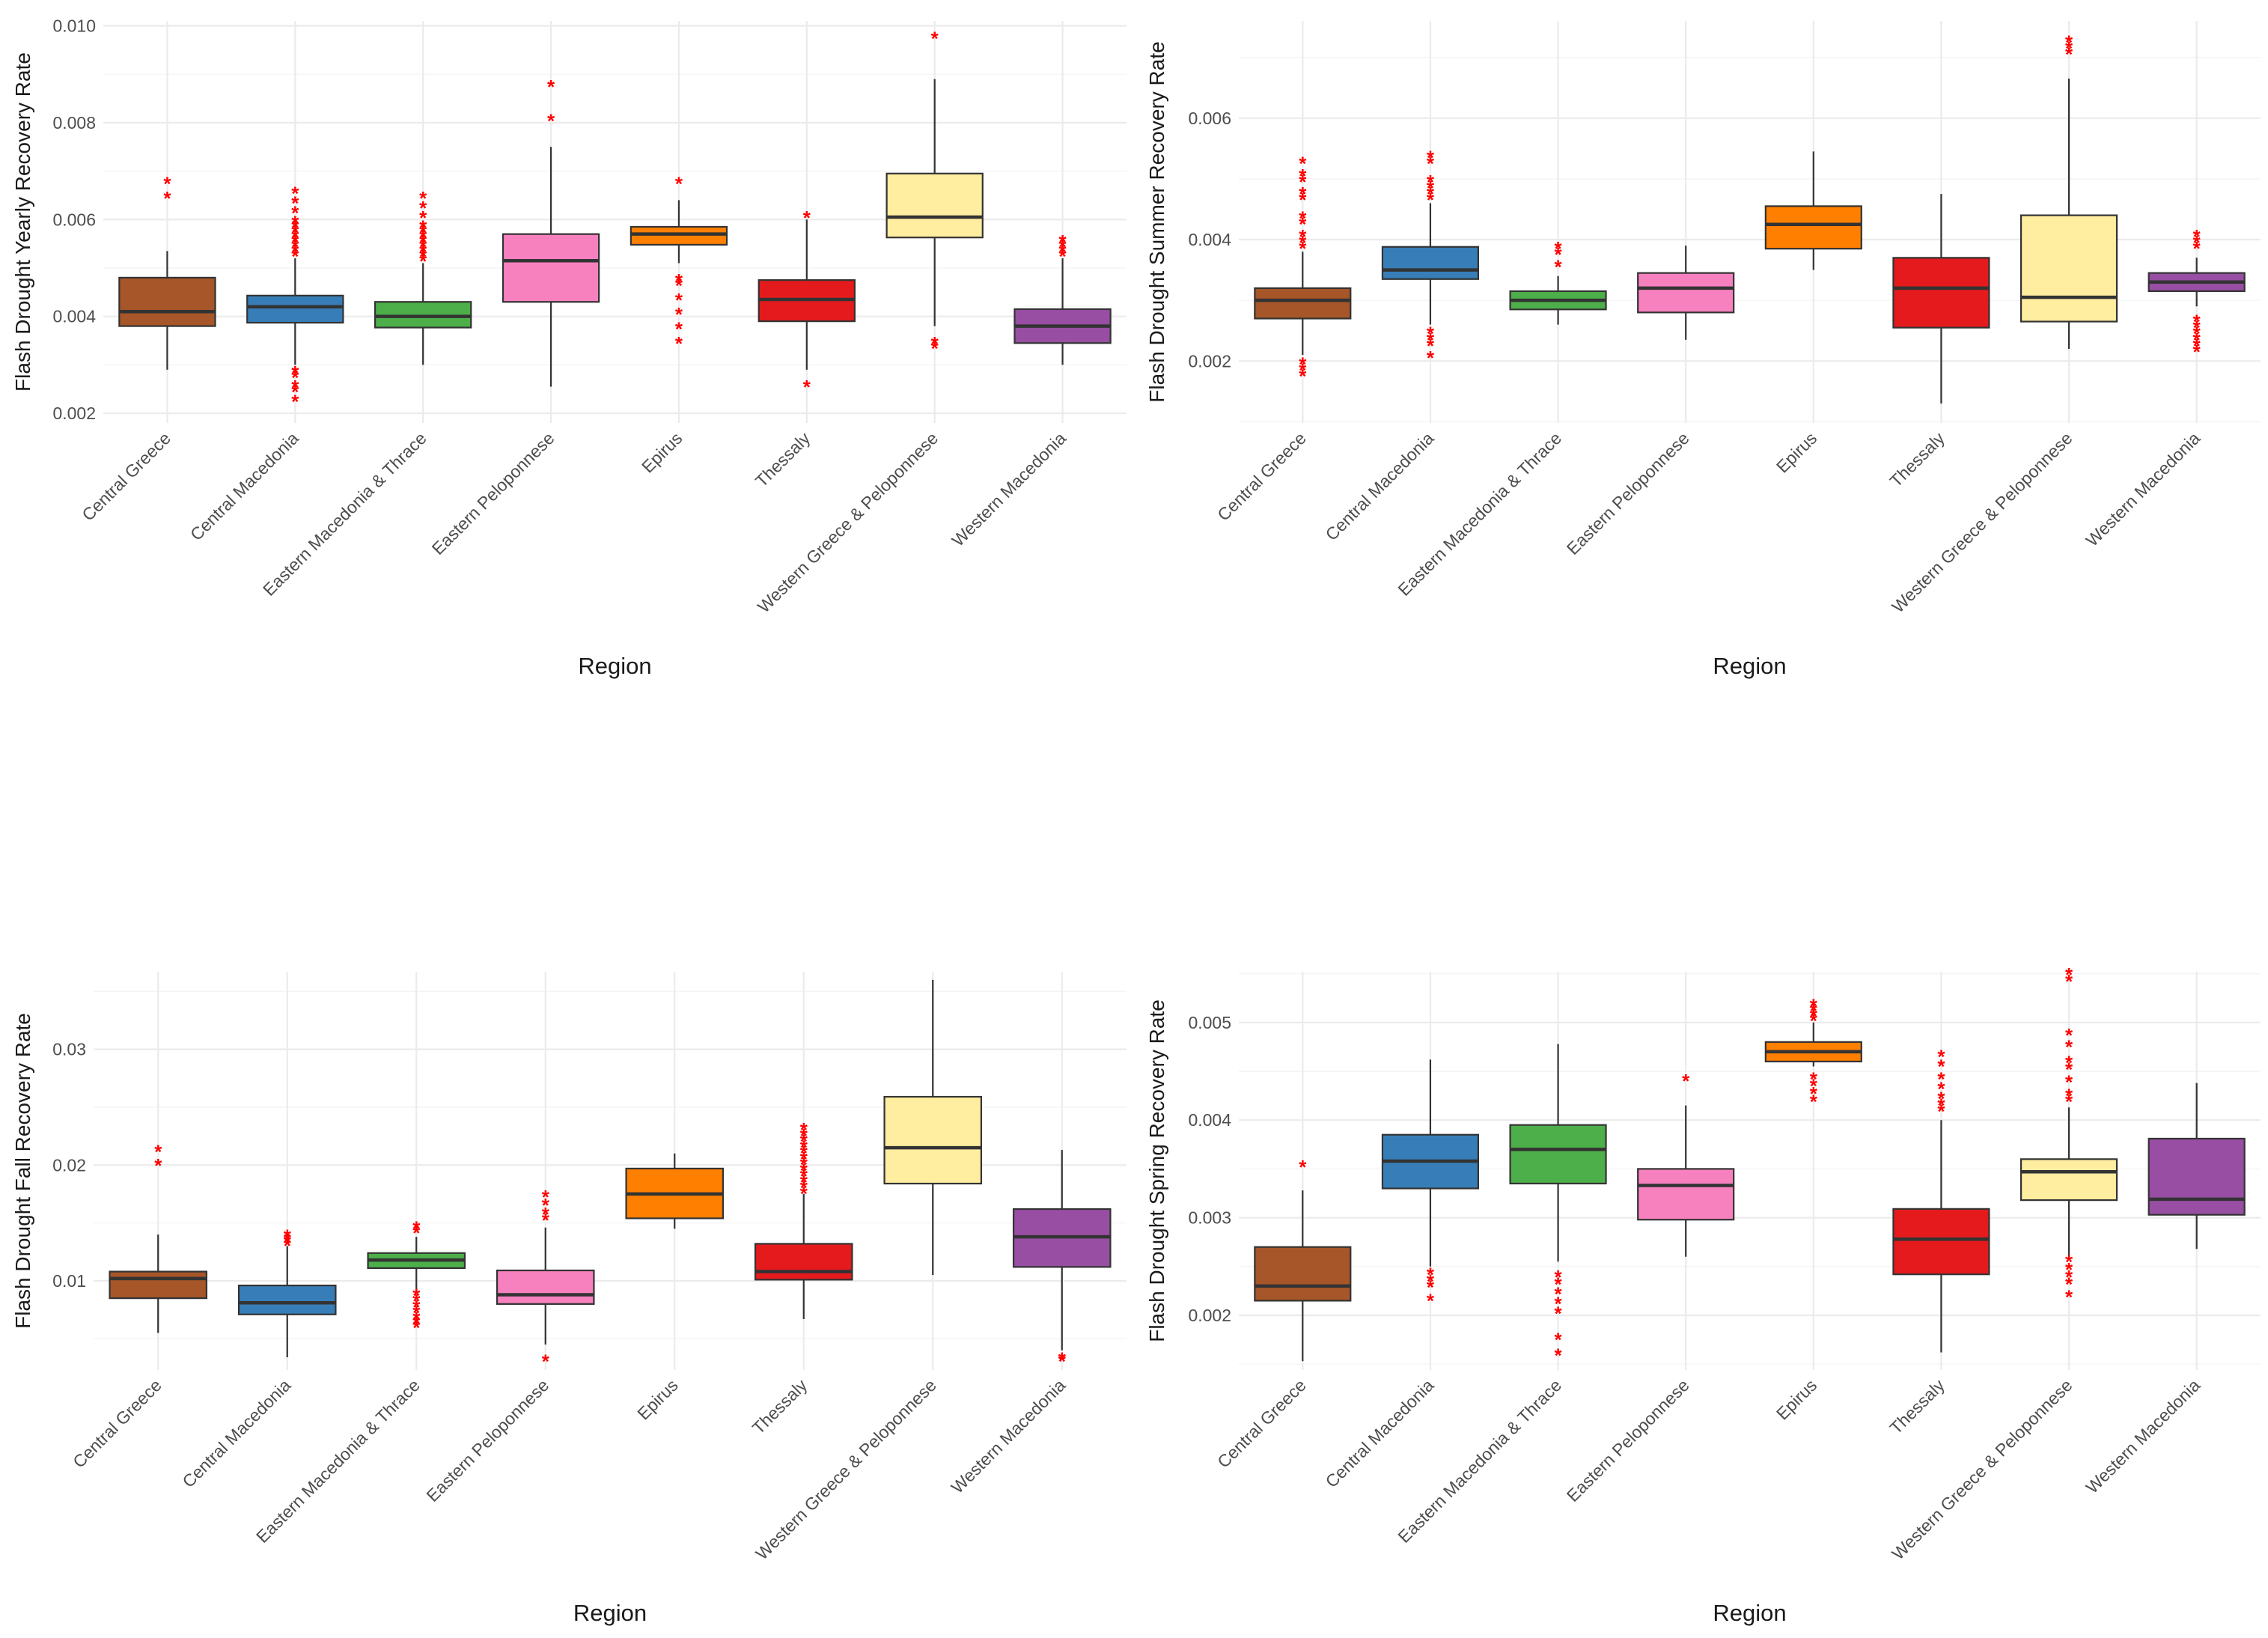 The image size is (2268, 1638). What do you see at coordinates (1156, 1170) in the screenshot?
I see `y-axis-title: Flash Drought Spring Recovery Rate` at bounding box center [1156, 1170].